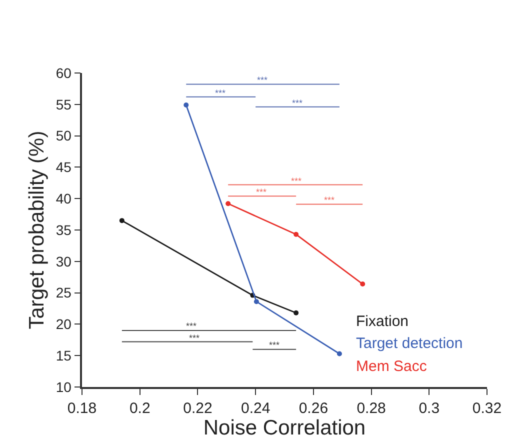 The width and height of the screenshot is (520, 447). I want to click on x-tick-label: 0.3, so click(429, 408).